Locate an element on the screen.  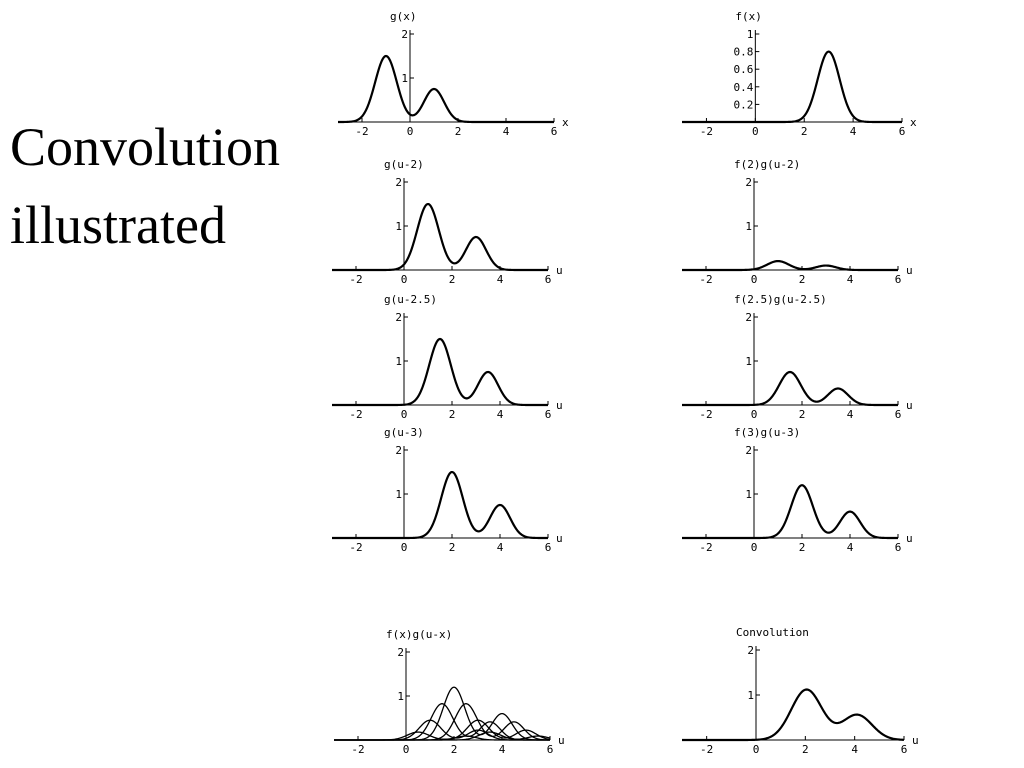
plot-title: f(3)g(u-3) is located at coordinates (767, 432).